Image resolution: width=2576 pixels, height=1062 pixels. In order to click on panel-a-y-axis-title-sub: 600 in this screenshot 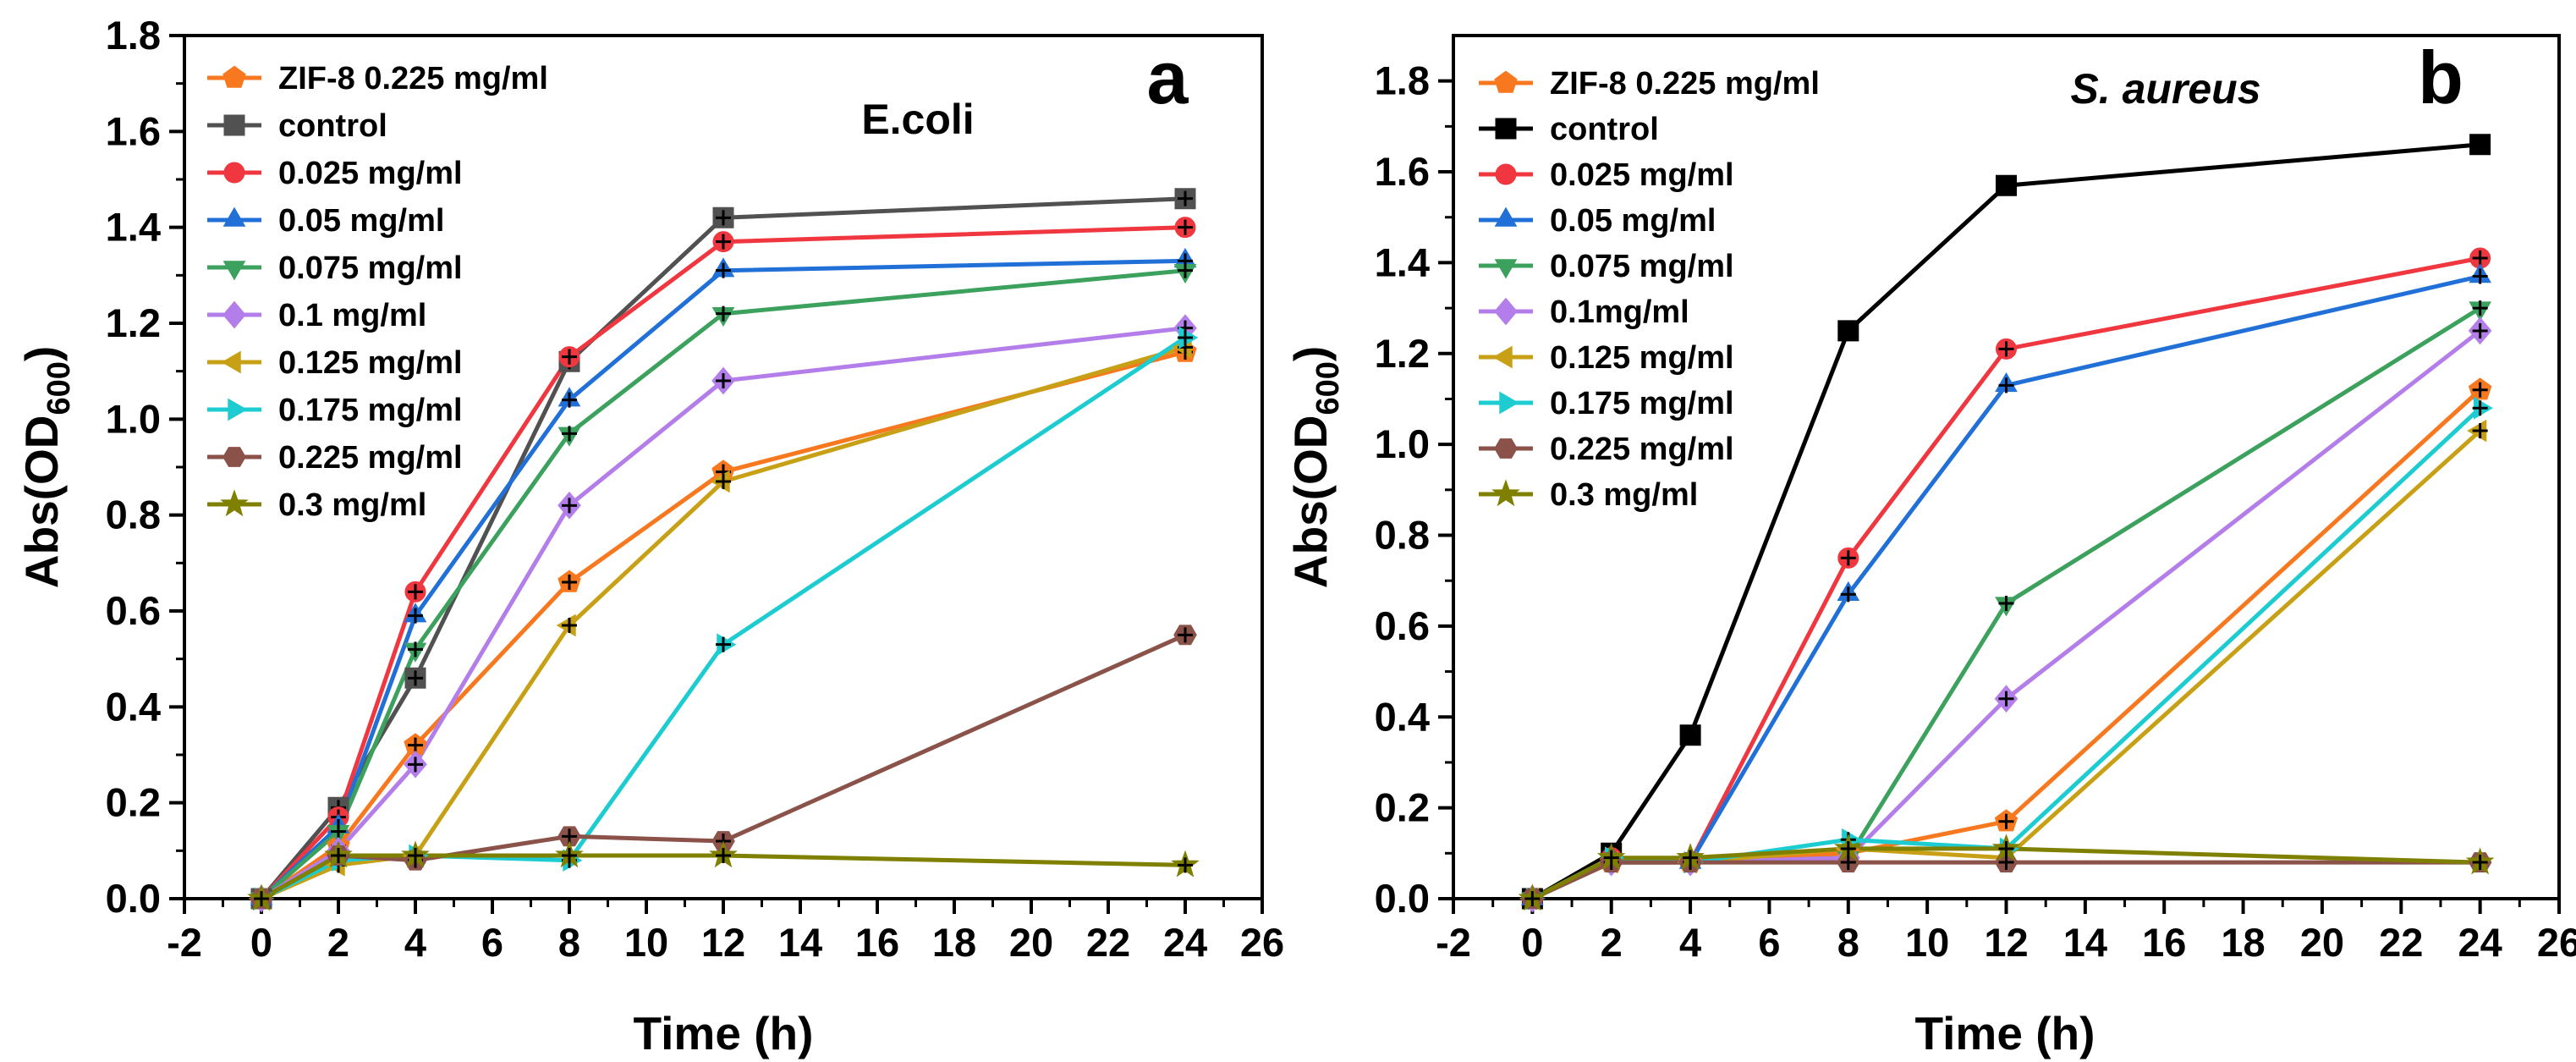, I will do `click(59, 388)`.